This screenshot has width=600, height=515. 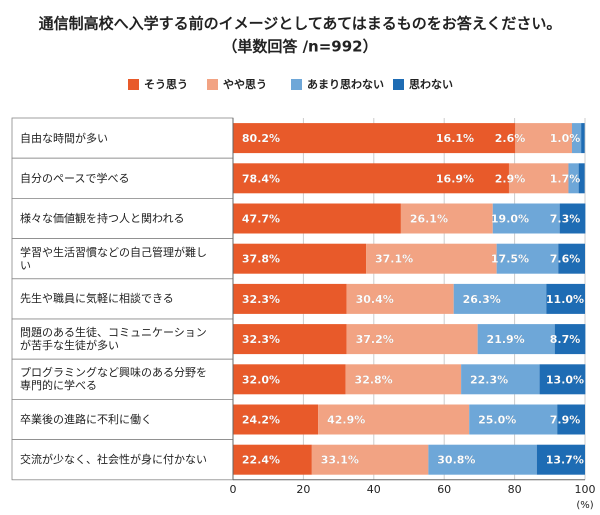 What do you see at coordinates (303, 489) in the screenshot?
I see `x-tick-label: 20` at bounding box center [303, 489].